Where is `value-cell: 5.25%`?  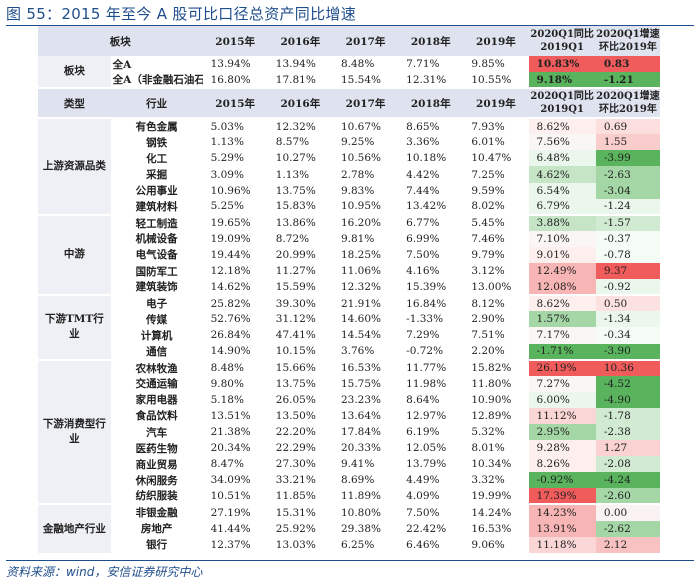
value-cell: 5.25% is located at coordinates (227, 206).